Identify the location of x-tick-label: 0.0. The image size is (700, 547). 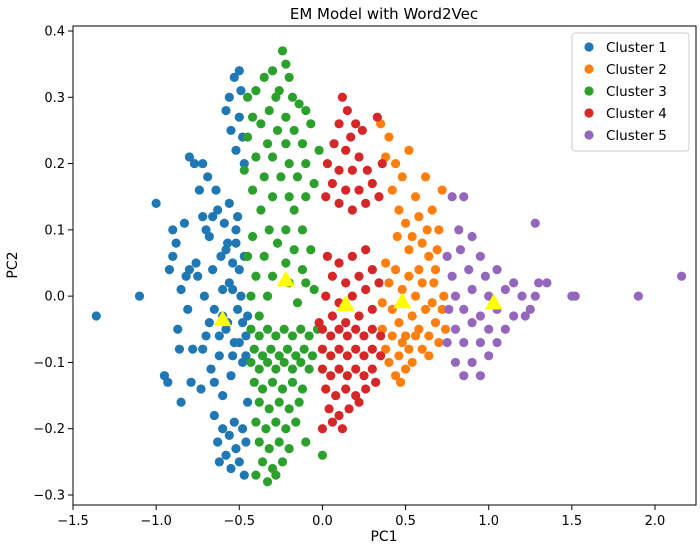
(322, 521).